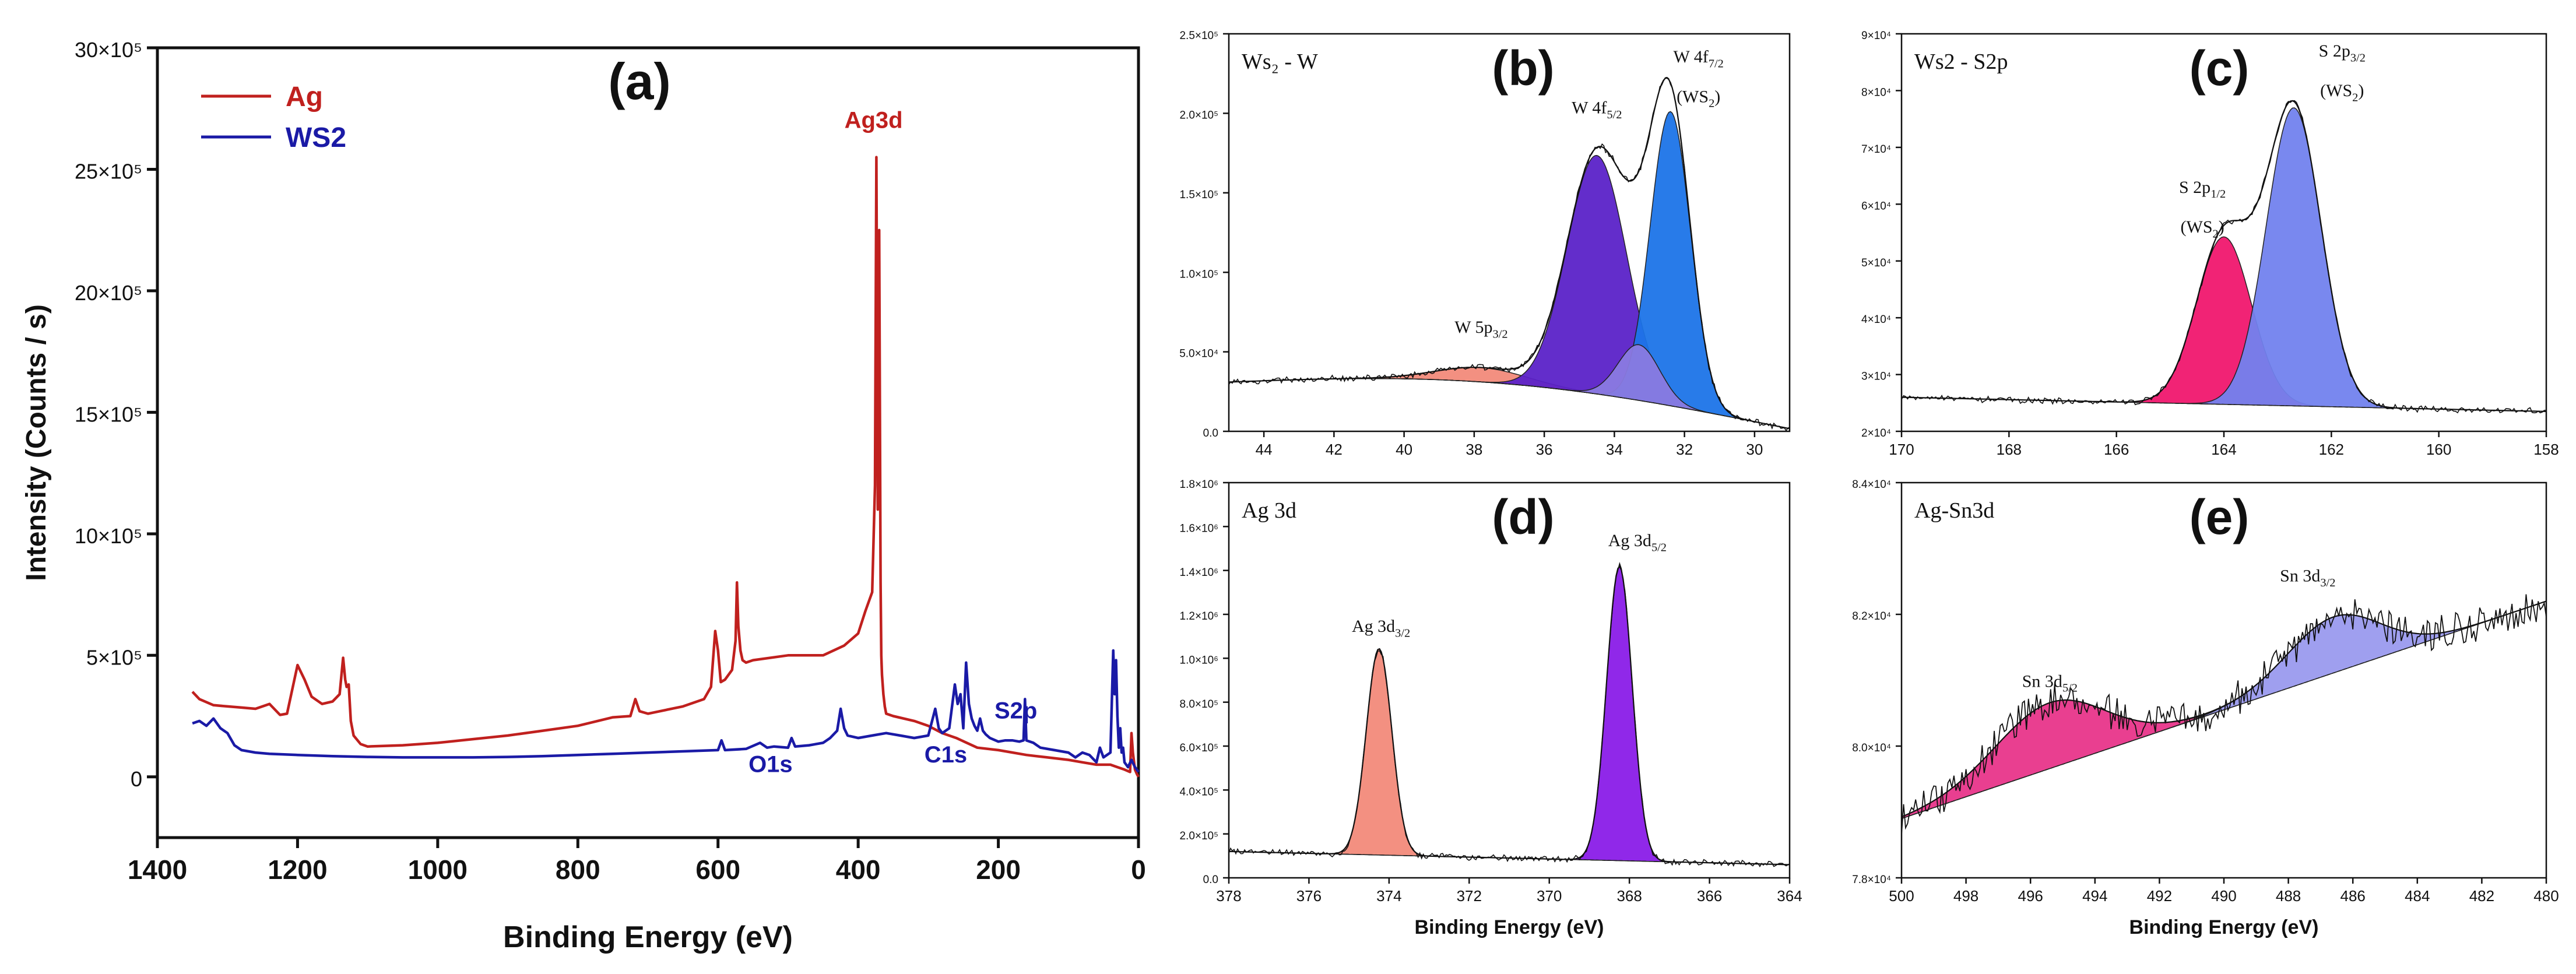  What do you see at coordinates (639, 81) in the screenshot?
I see `panel-label: (a)` at bounding box center [639, 81].